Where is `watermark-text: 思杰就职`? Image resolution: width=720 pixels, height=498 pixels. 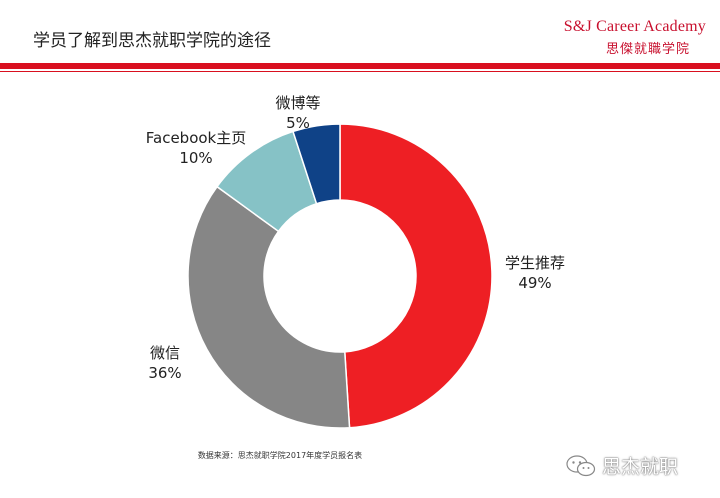 watermark-text: 思杰就职 is located at coordinates (640, 467).